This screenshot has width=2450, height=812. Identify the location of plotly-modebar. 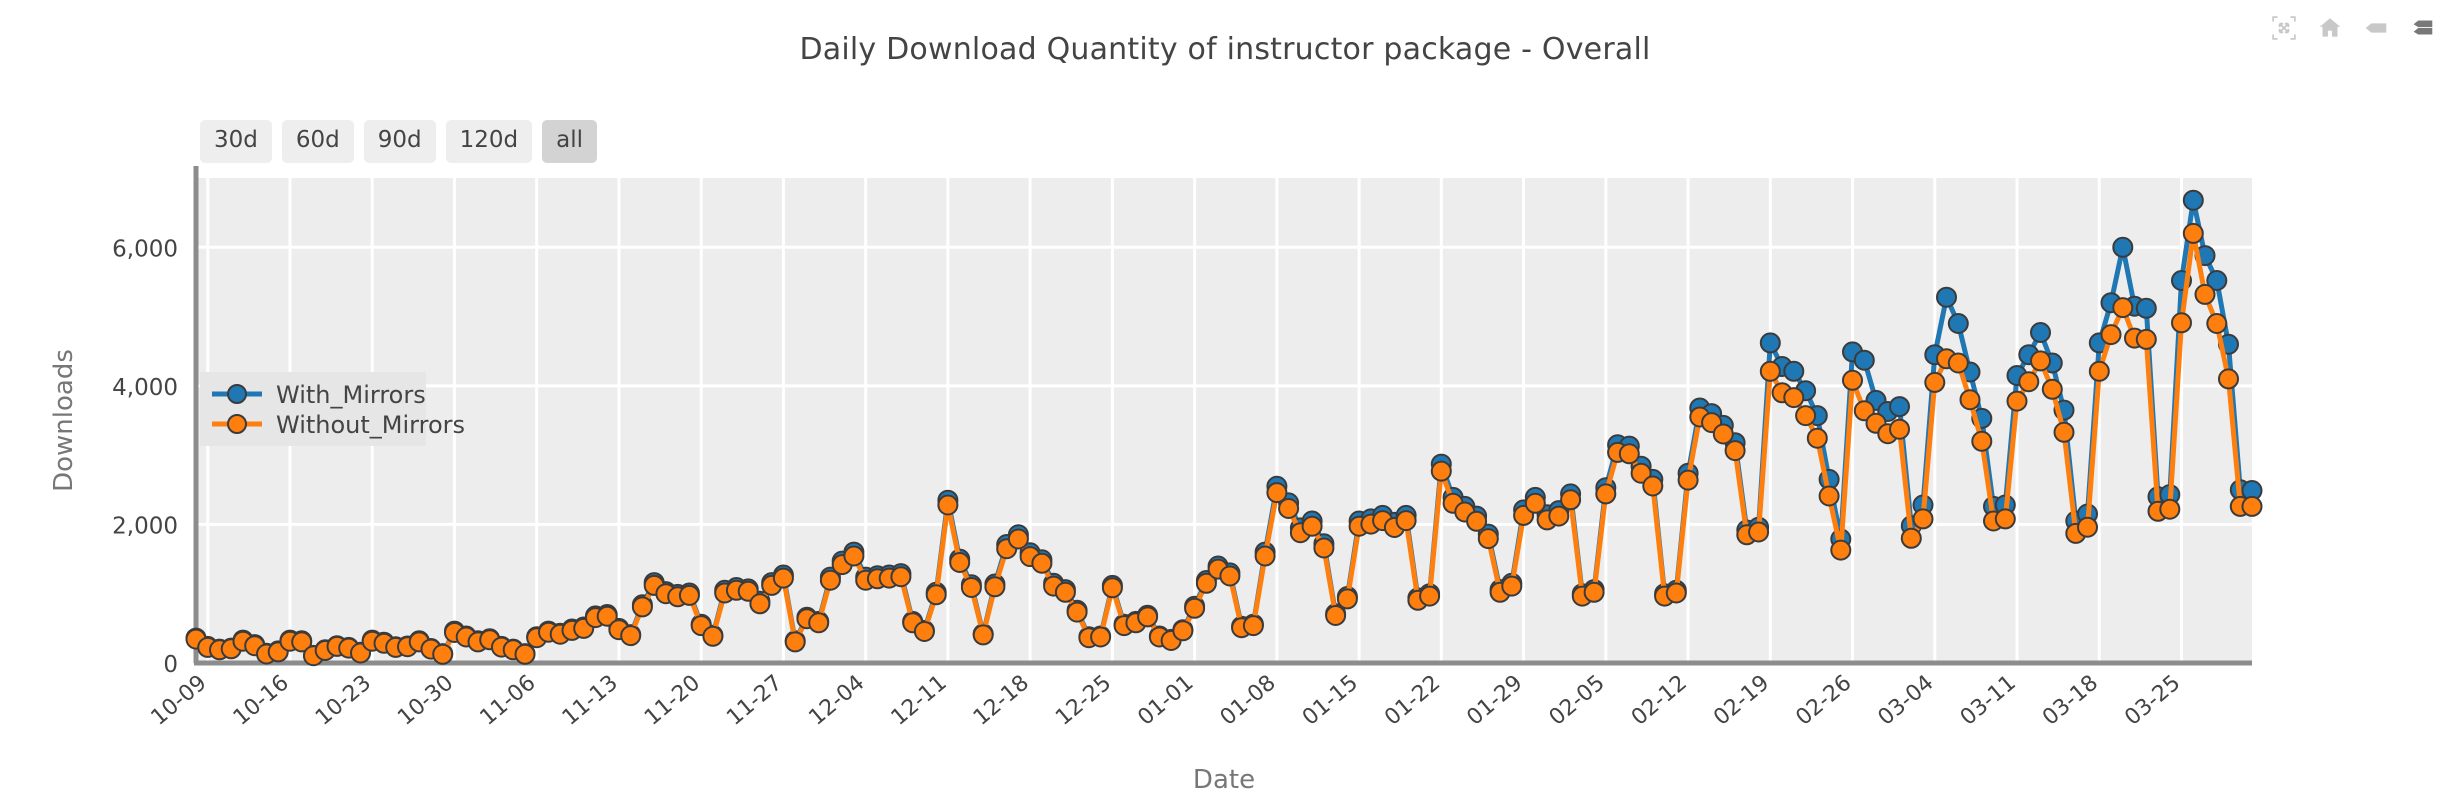
(2353, 28).